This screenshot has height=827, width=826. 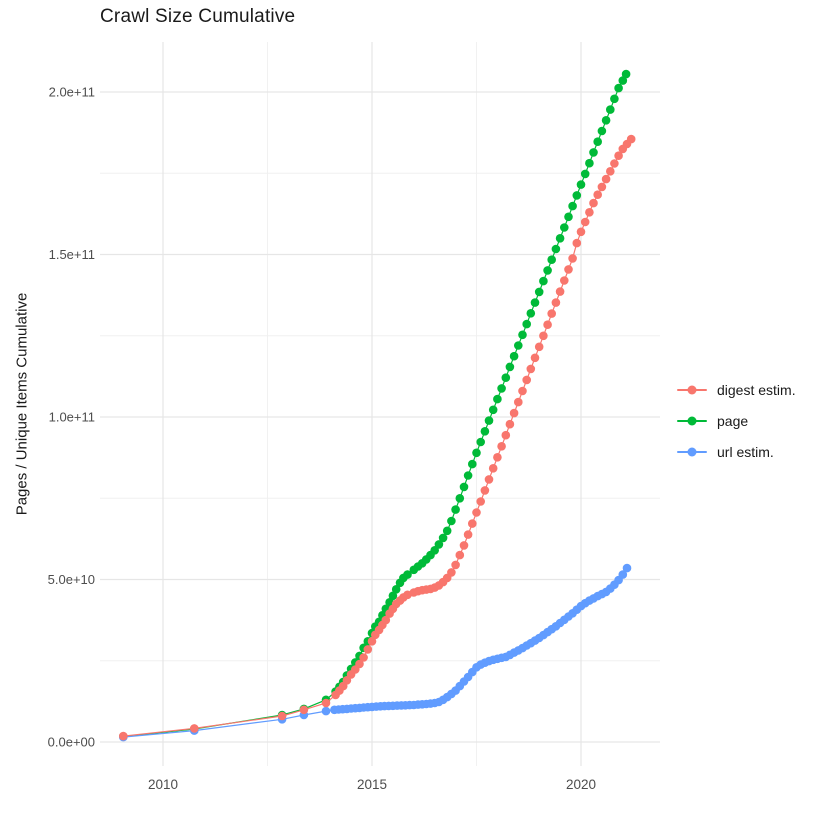 What do you see at coordinates (375, 652) in the screenshot?
I see `series-line-url-estim-` at bounding box center [375, 652].